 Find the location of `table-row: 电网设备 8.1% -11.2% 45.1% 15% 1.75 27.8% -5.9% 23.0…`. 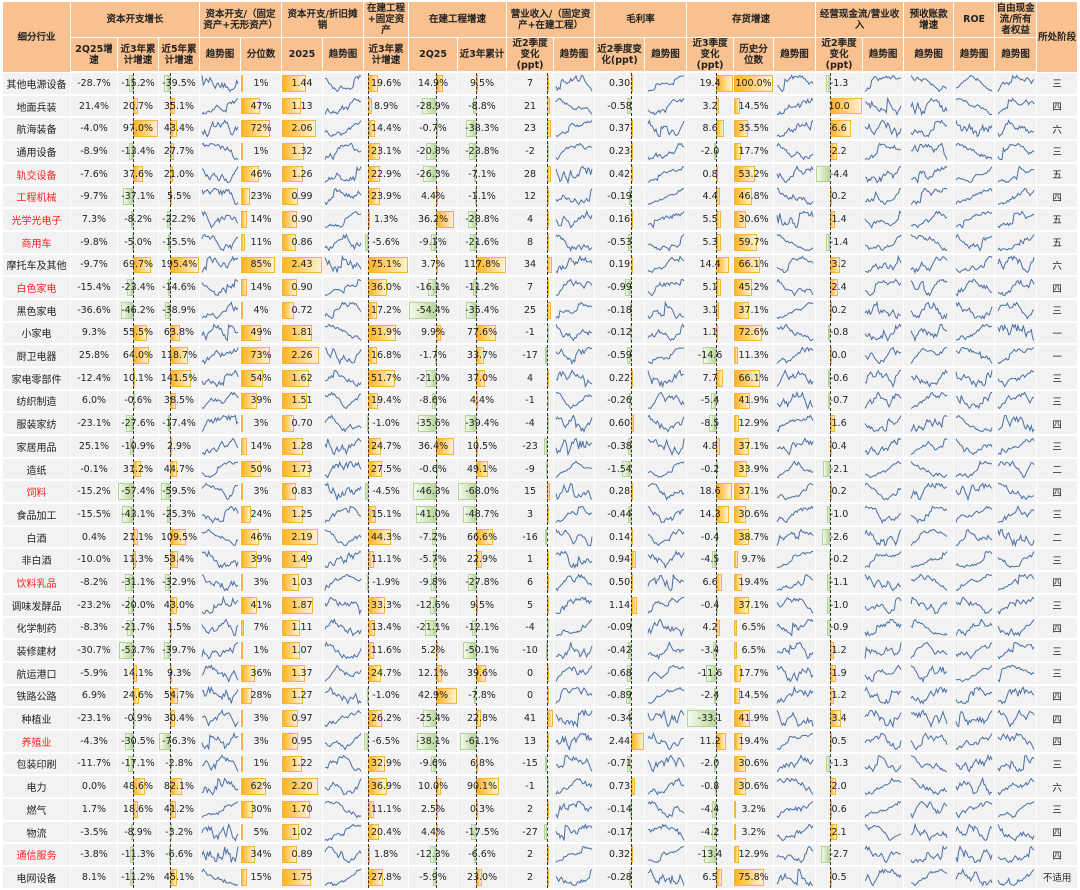

table-row: 电网设备 8.1% -11.2% 45.1% 15% 1.75 27.8% -5.9% 23.0… is located at coordinates (541, 878).